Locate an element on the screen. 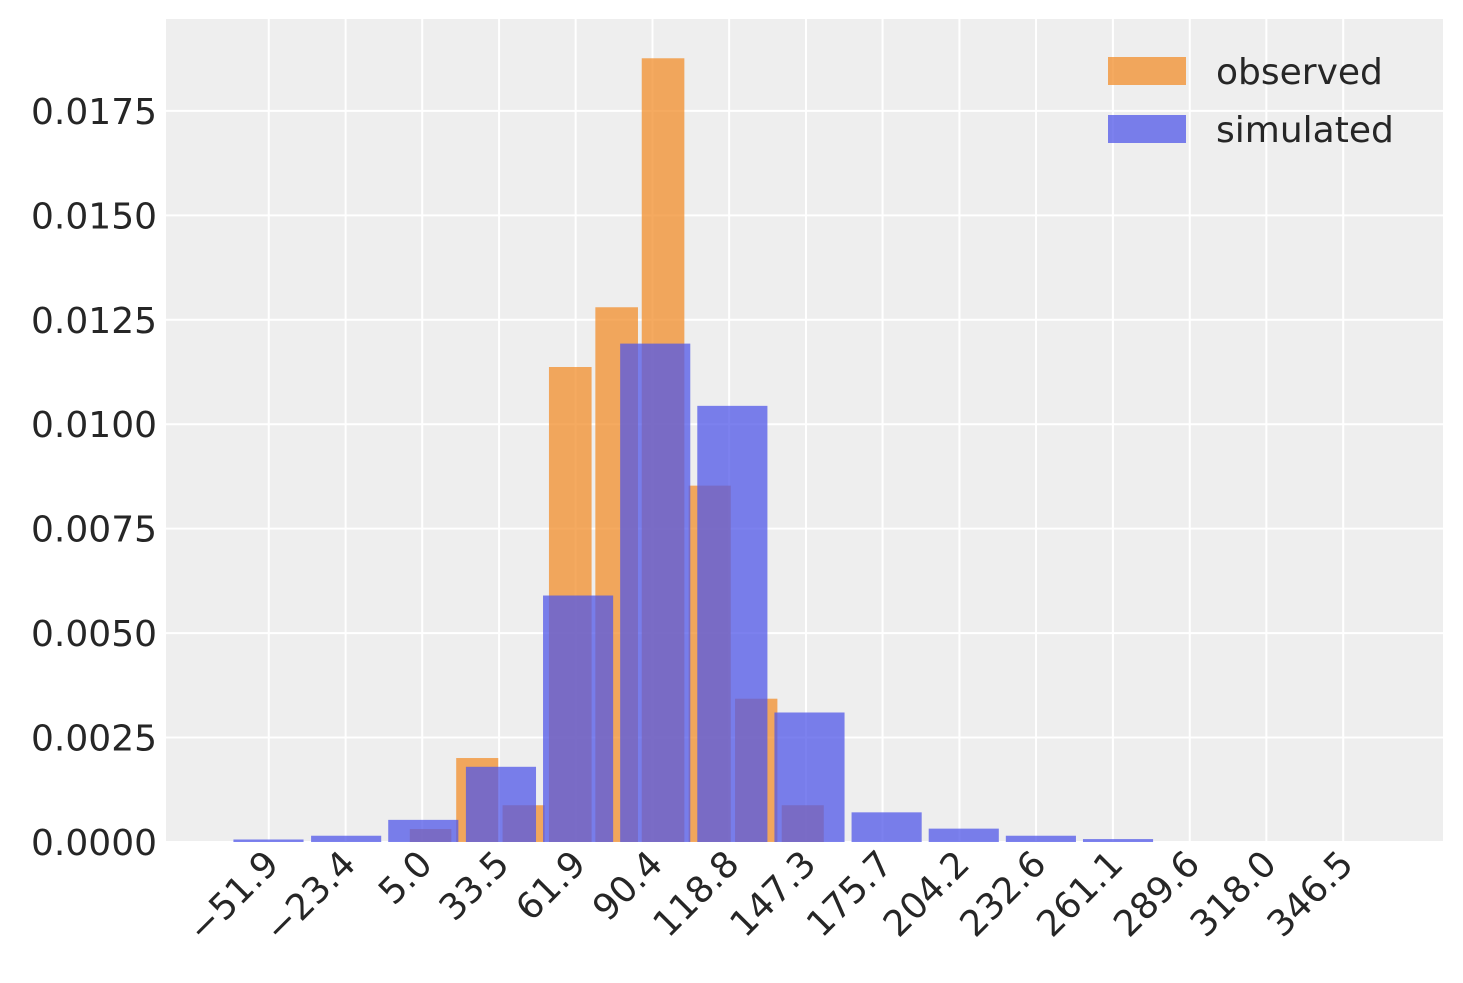 Image resolution: width=1463 pixels, height=983 pixels. legend-label-simulated: simulated is located at coordinates (1305, 130).